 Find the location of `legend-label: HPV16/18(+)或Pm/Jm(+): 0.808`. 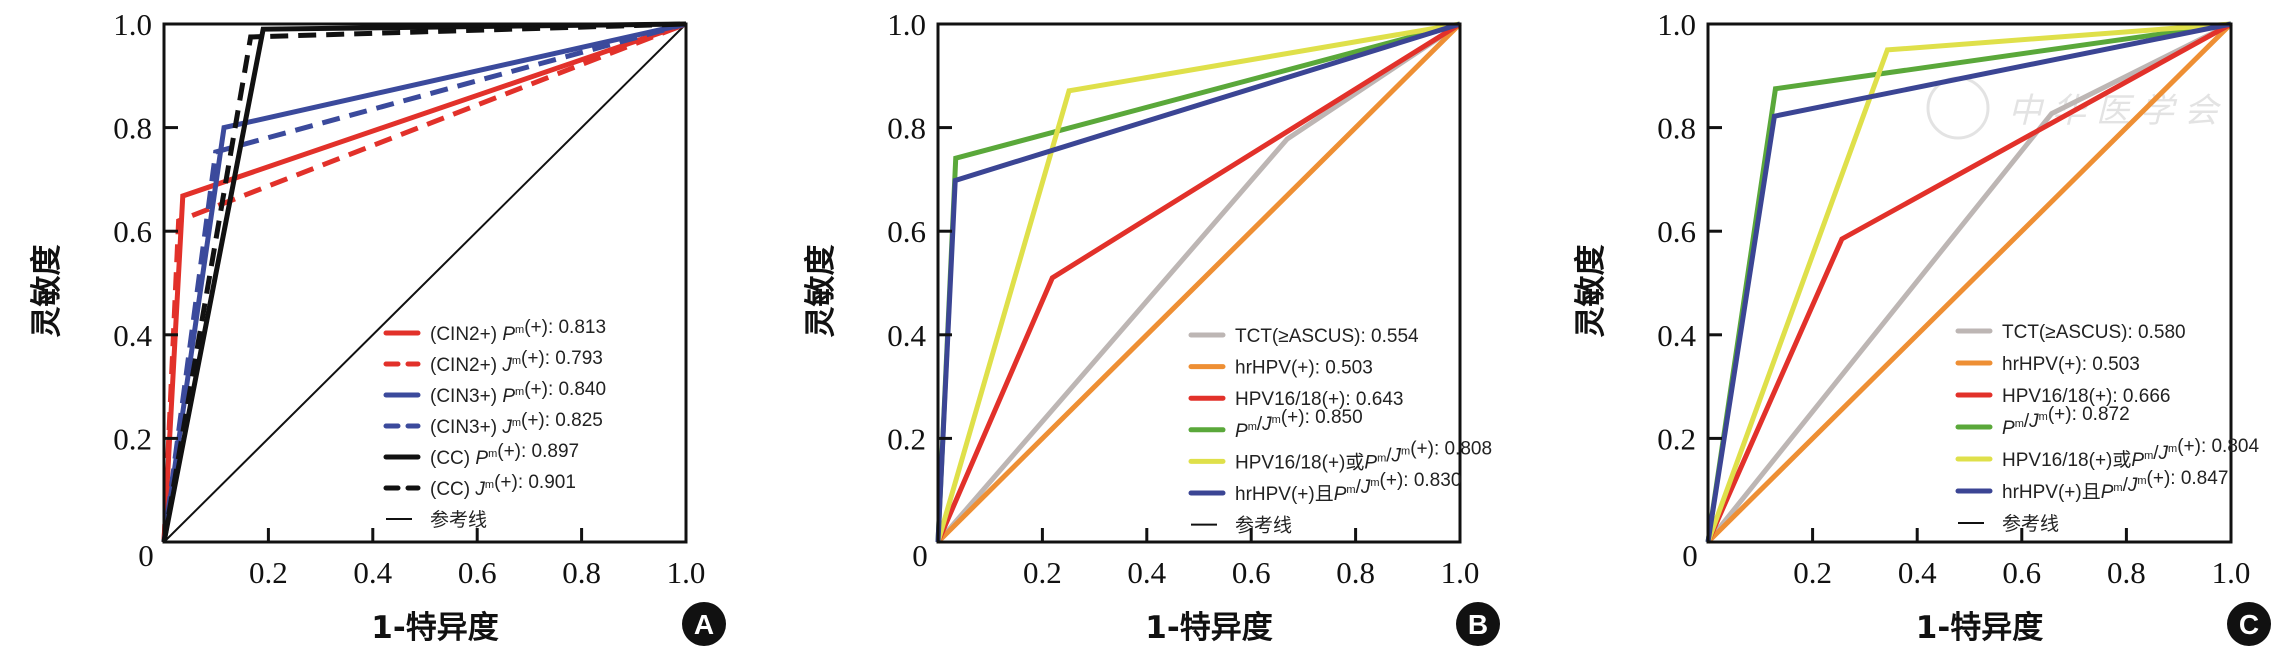

legend-label: HPV16/18(+)或Pm/Jm(+): 0.808 is located at coordinates (1363, 455).